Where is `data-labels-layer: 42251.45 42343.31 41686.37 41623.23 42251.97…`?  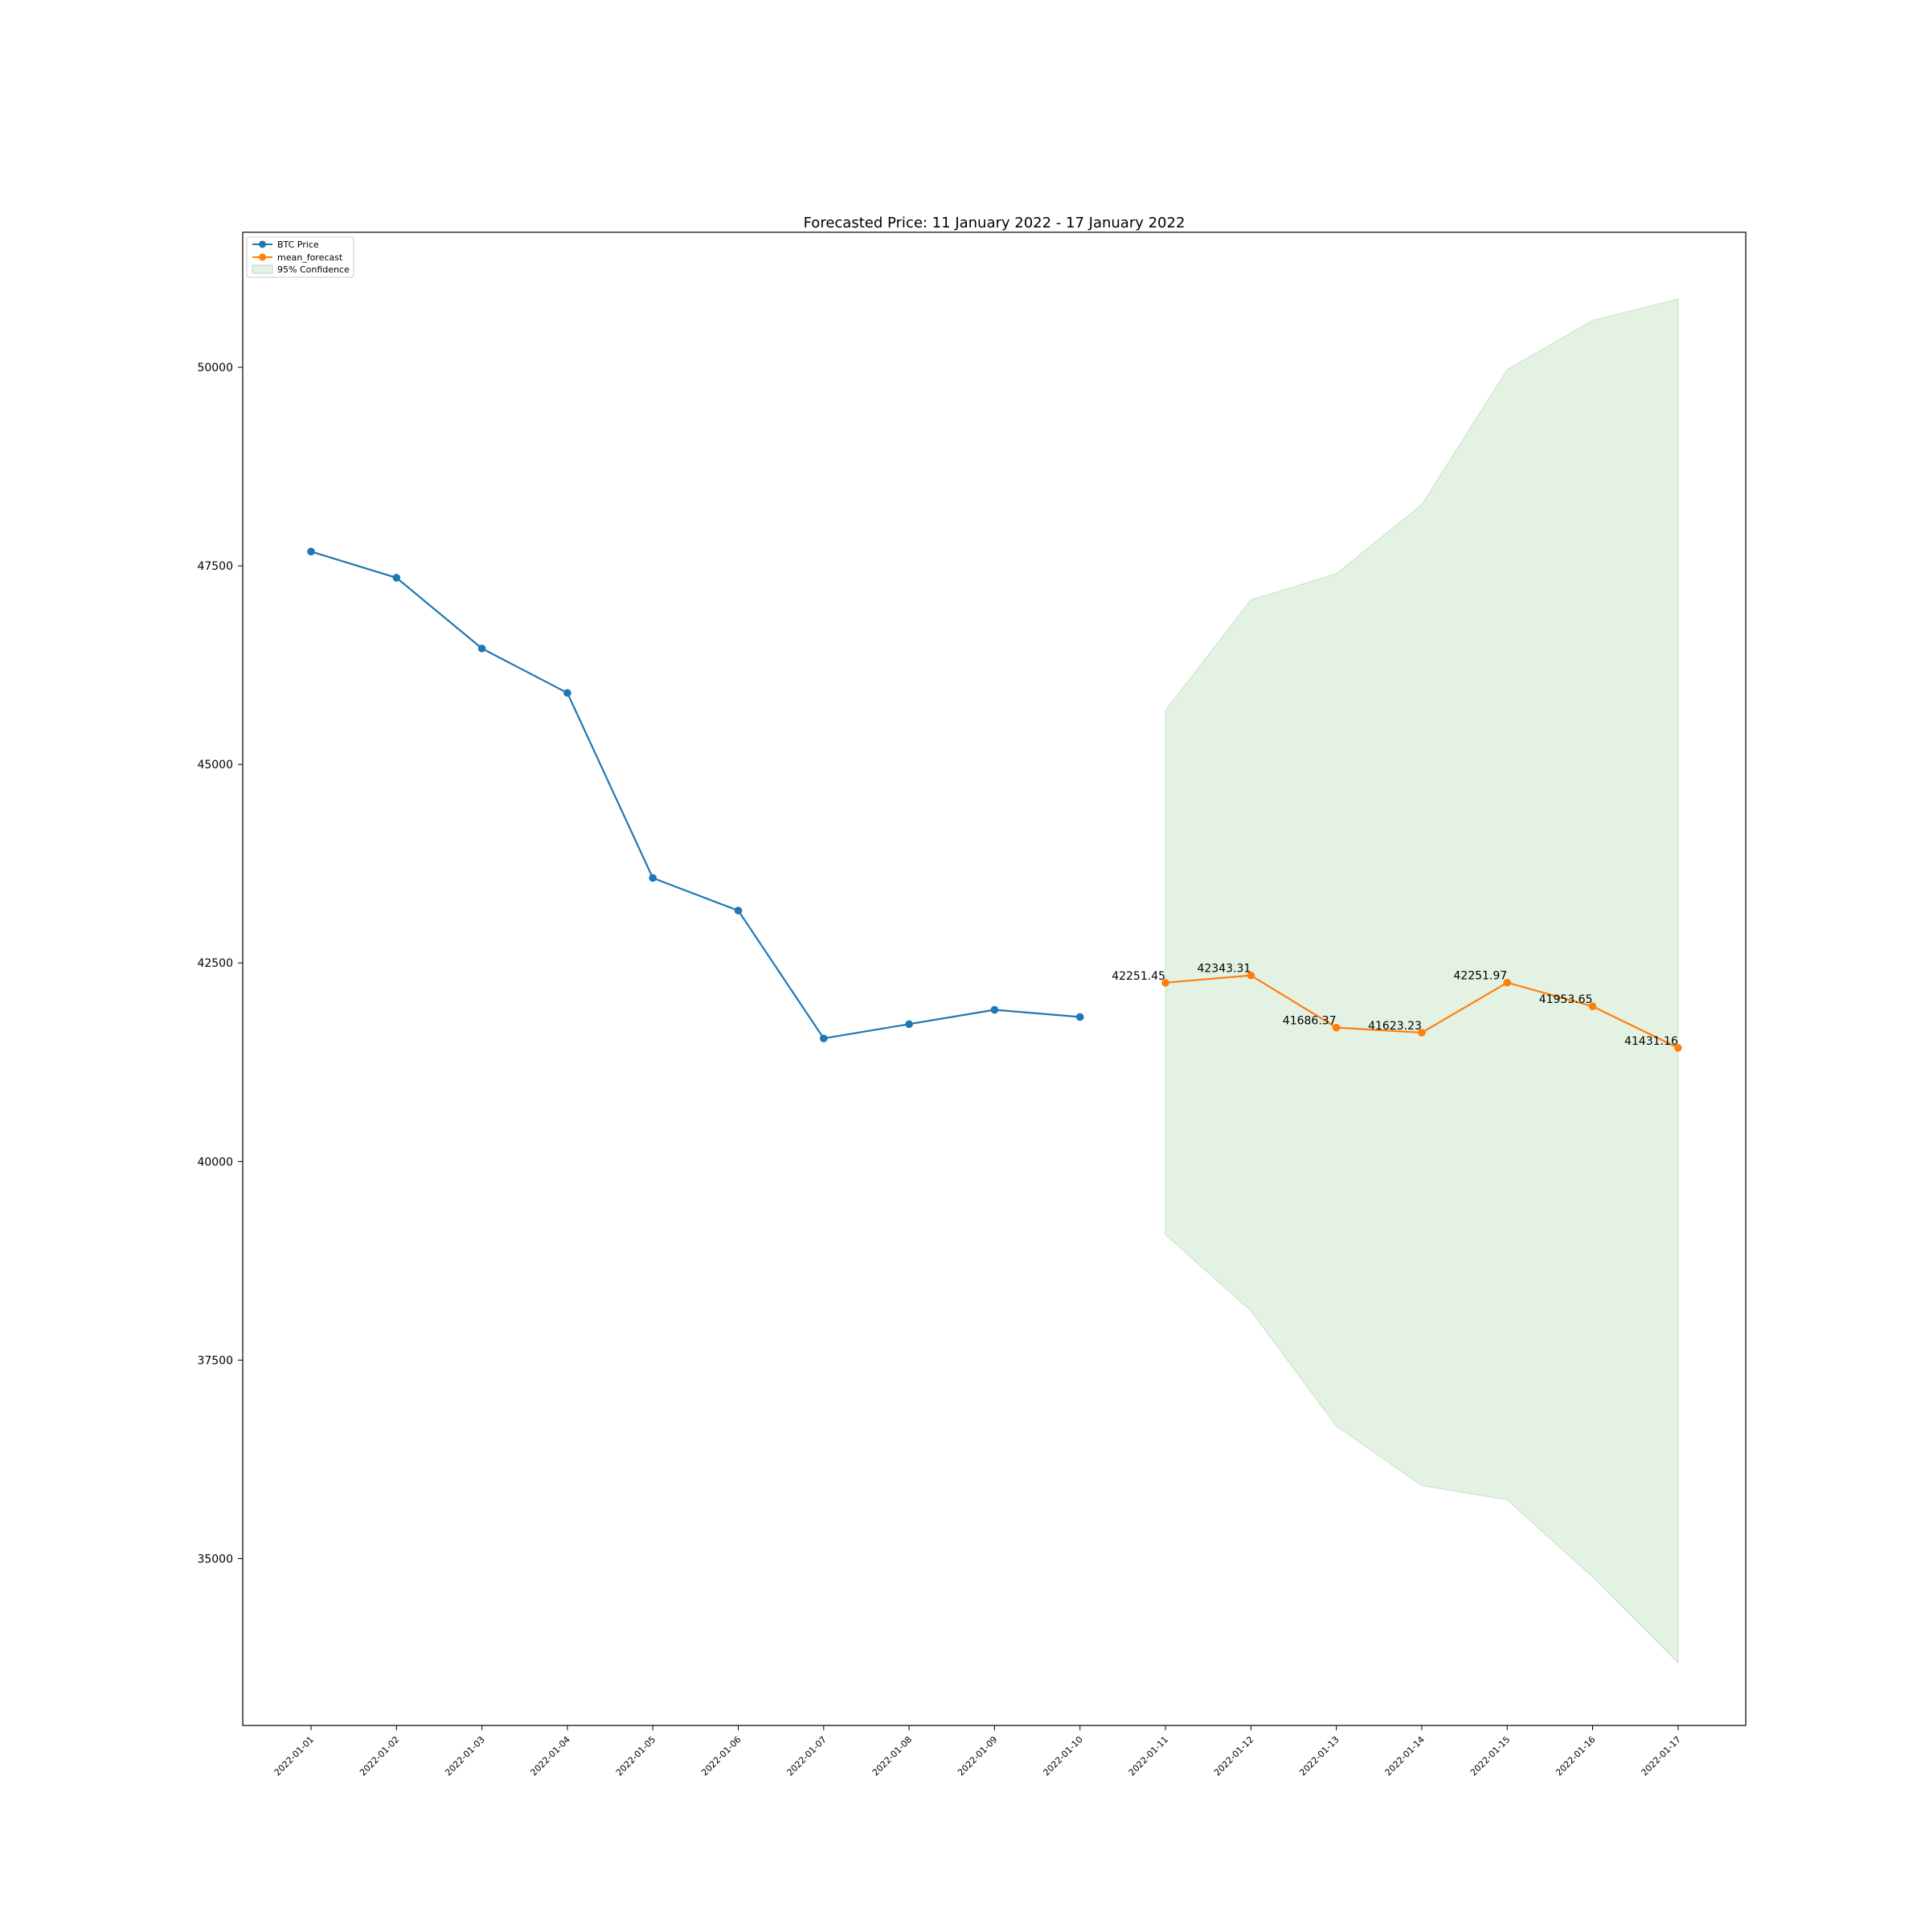
data-labels-layer: 42251.45 42343.31 41686.37 41623.23 42251.97… is located at coordinates (1395, 1005).